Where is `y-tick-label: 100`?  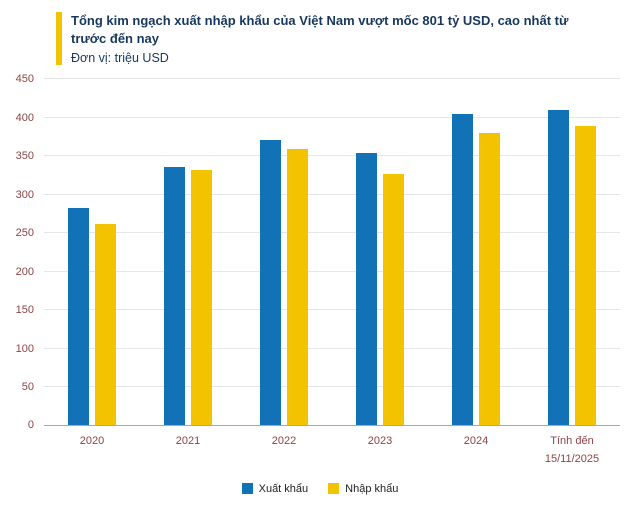
y-tick-label: 100 is located at coordinates (24, 348).